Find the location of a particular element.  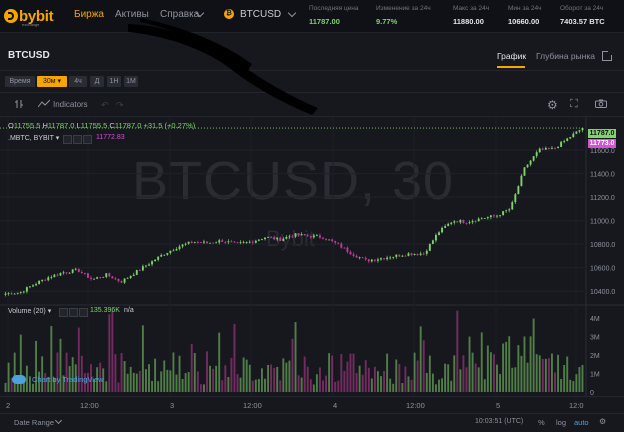

top-navigation-bar is located at coordinates (312, 16).